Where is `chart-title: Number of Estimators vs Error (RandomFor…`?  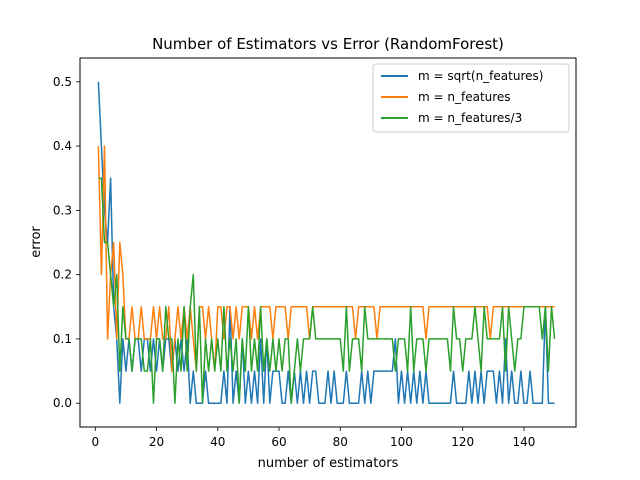 chart-title: Number of Estimators vs Error (RandomFor… is located at coordinates (328, 44).